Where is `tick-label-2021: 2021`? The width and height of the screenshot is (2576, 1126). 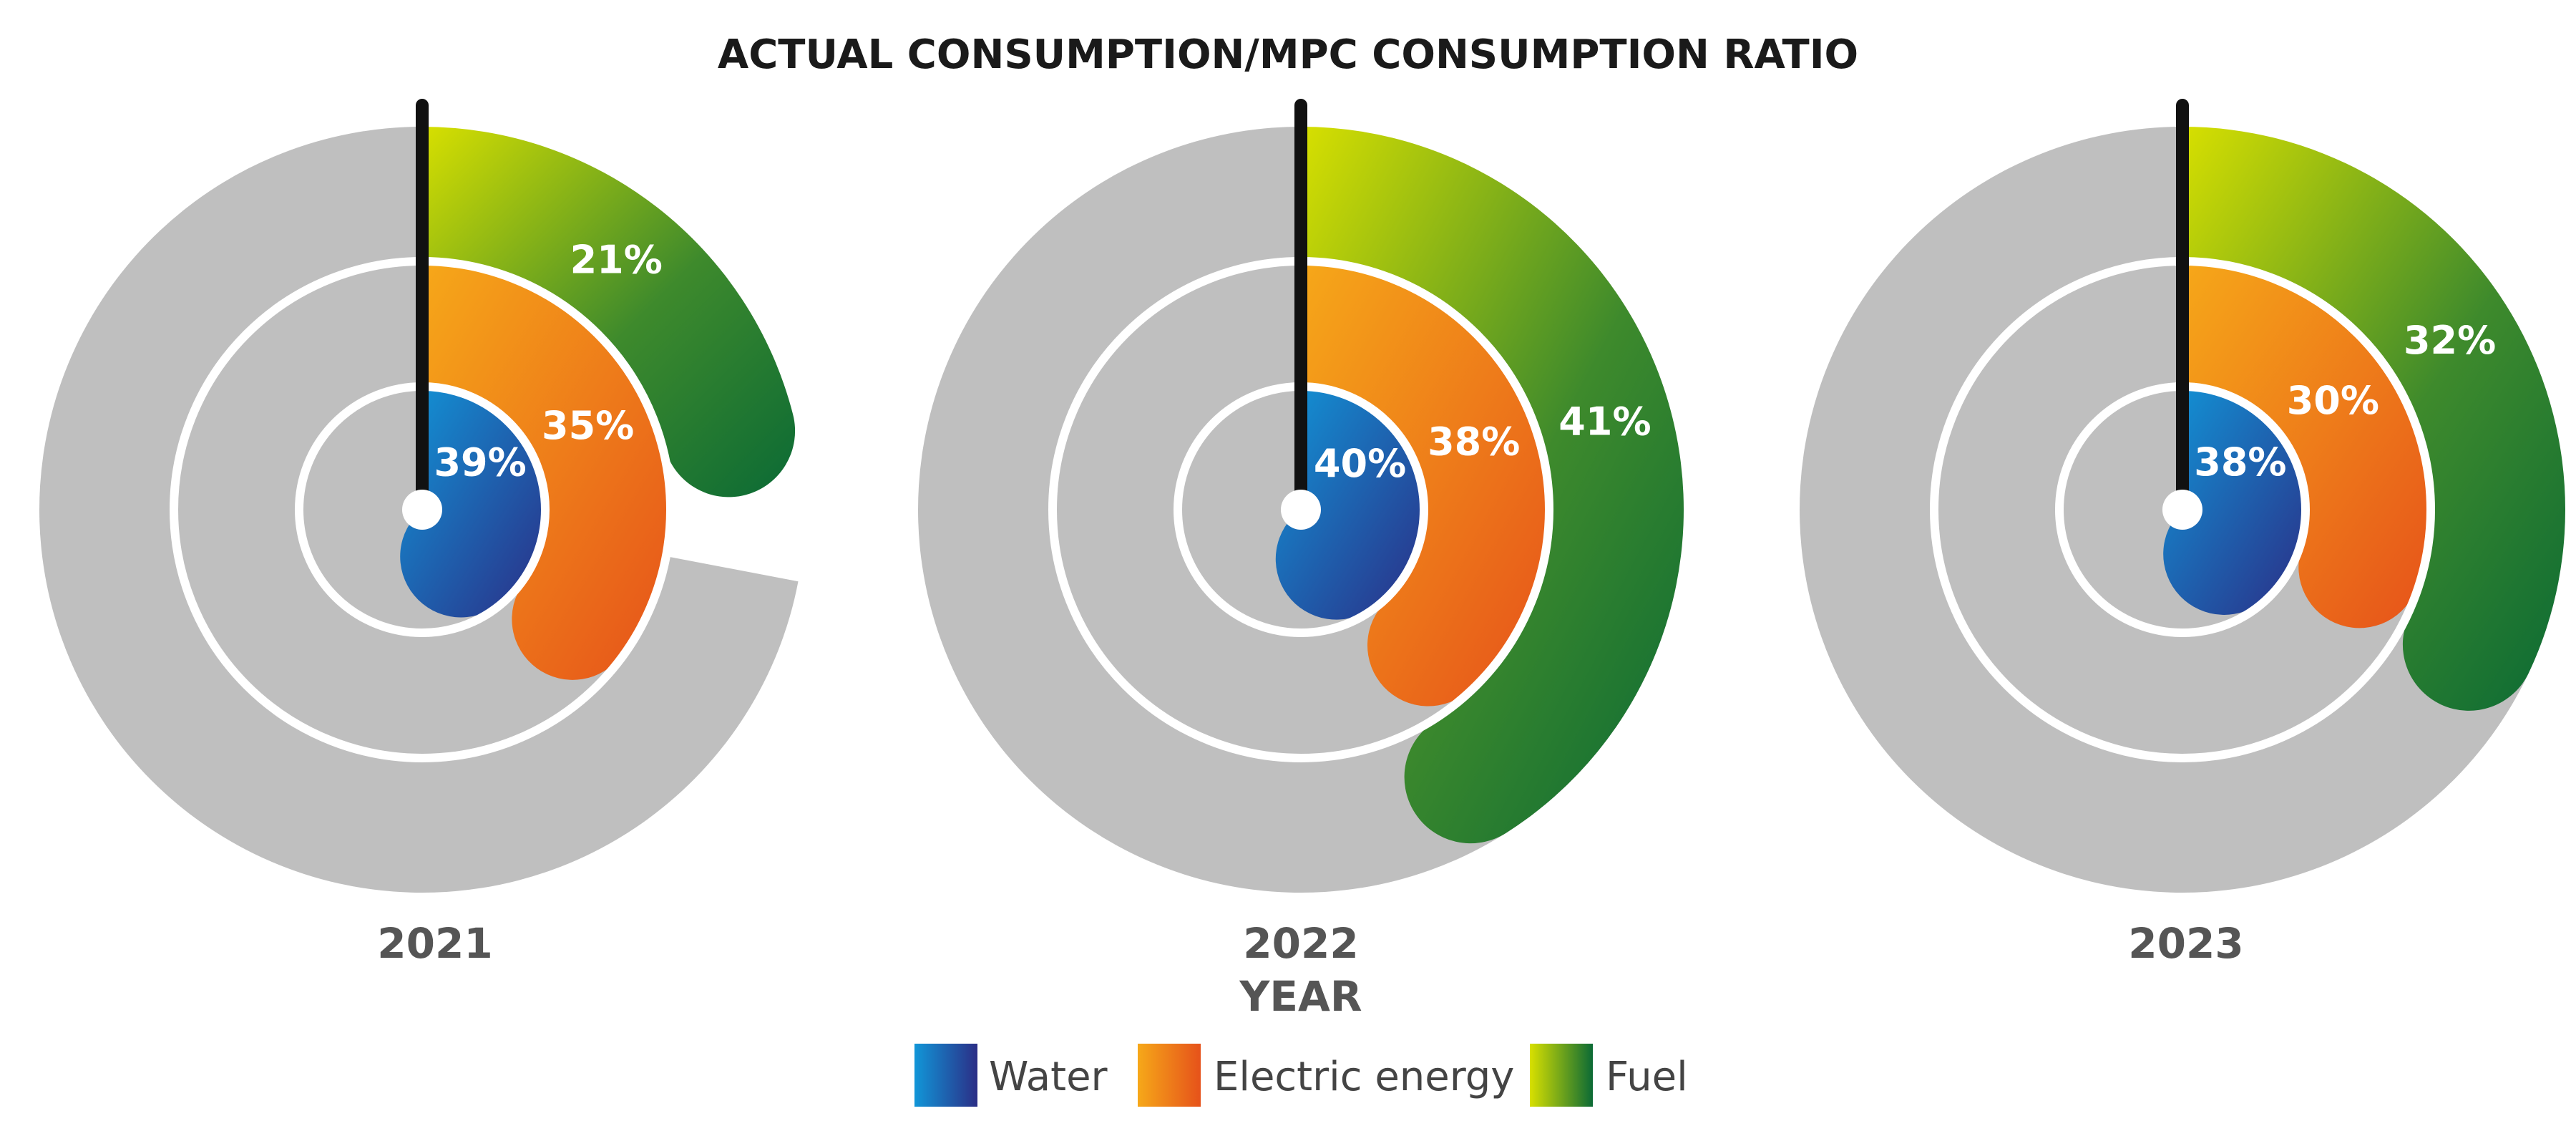
tick-label-2021: 2021 is located at coordinates (434, 944).